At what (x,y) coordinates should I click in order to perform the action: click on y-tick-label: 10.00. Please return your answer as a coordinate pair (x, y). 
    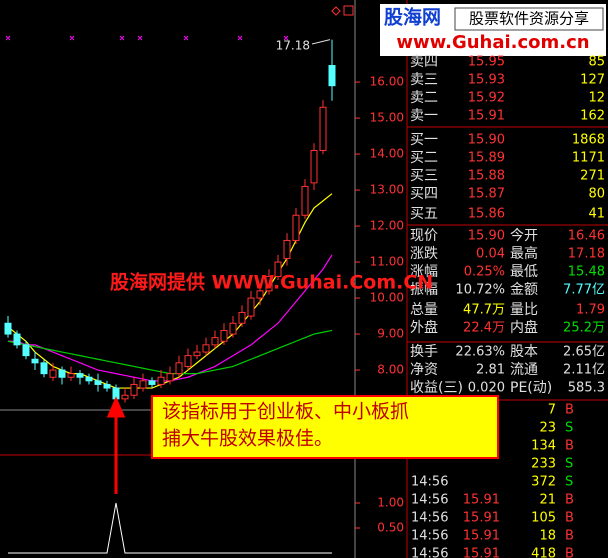
    Looking at the image, I should click on (387, 298).